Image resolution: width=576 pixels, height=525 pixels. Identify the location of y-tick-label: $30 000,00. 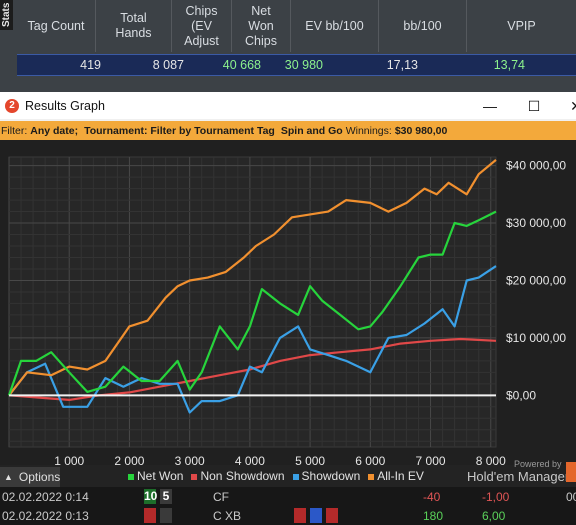
(536, 223).